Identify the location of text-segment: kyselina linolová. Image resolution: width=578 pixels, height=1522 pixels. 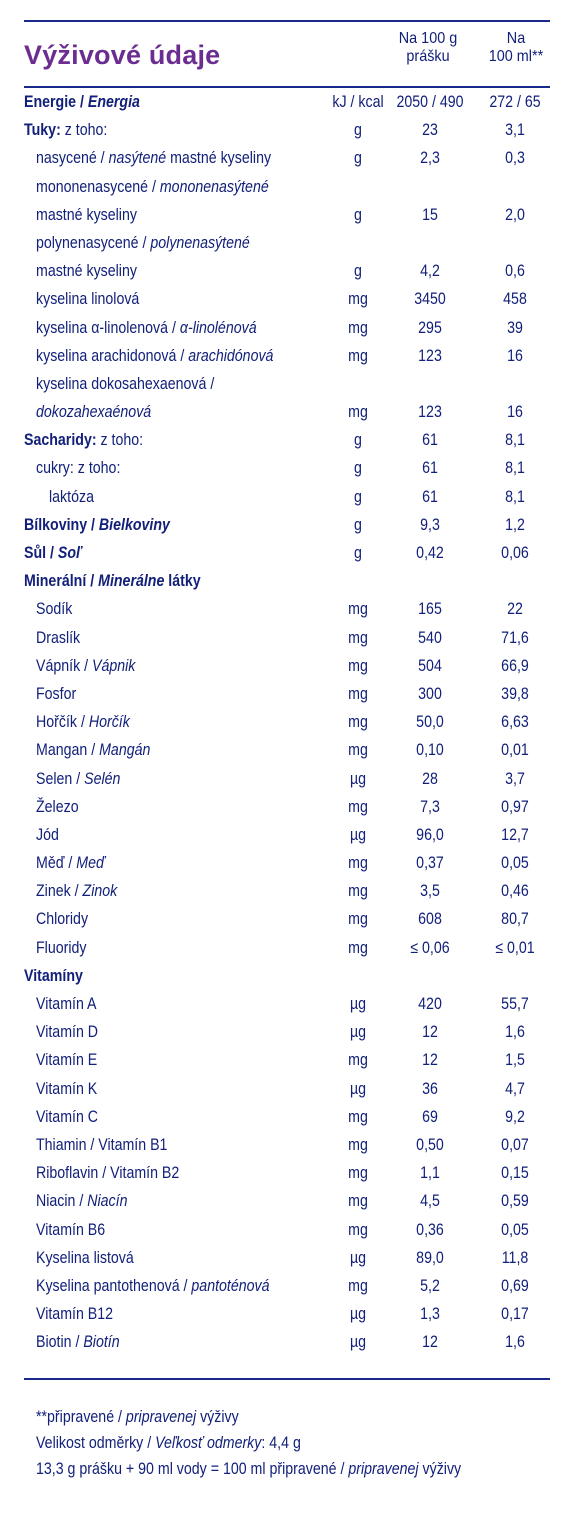
(88, 299).